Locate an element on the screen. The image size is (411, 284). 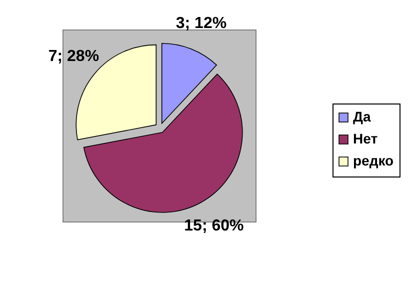
data-label: 3; 12% is located at coordinates (201, 23).